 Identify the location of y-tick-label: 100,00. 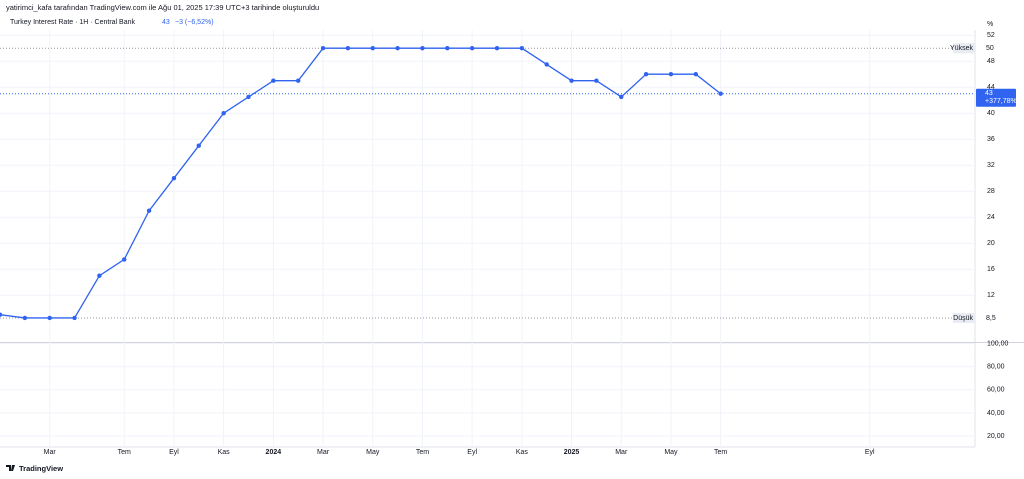
(998, 343).